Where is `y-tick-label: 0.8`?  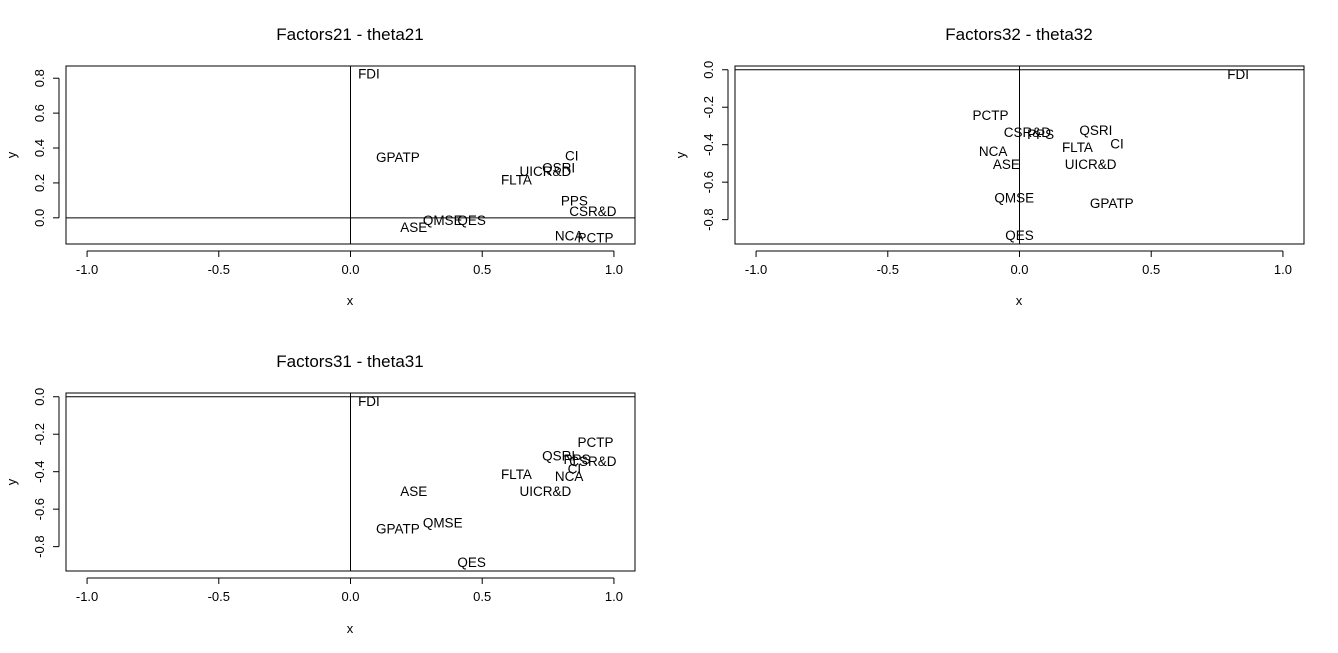 y-tick-label: 0.8 is located at coordinates (39, 78).